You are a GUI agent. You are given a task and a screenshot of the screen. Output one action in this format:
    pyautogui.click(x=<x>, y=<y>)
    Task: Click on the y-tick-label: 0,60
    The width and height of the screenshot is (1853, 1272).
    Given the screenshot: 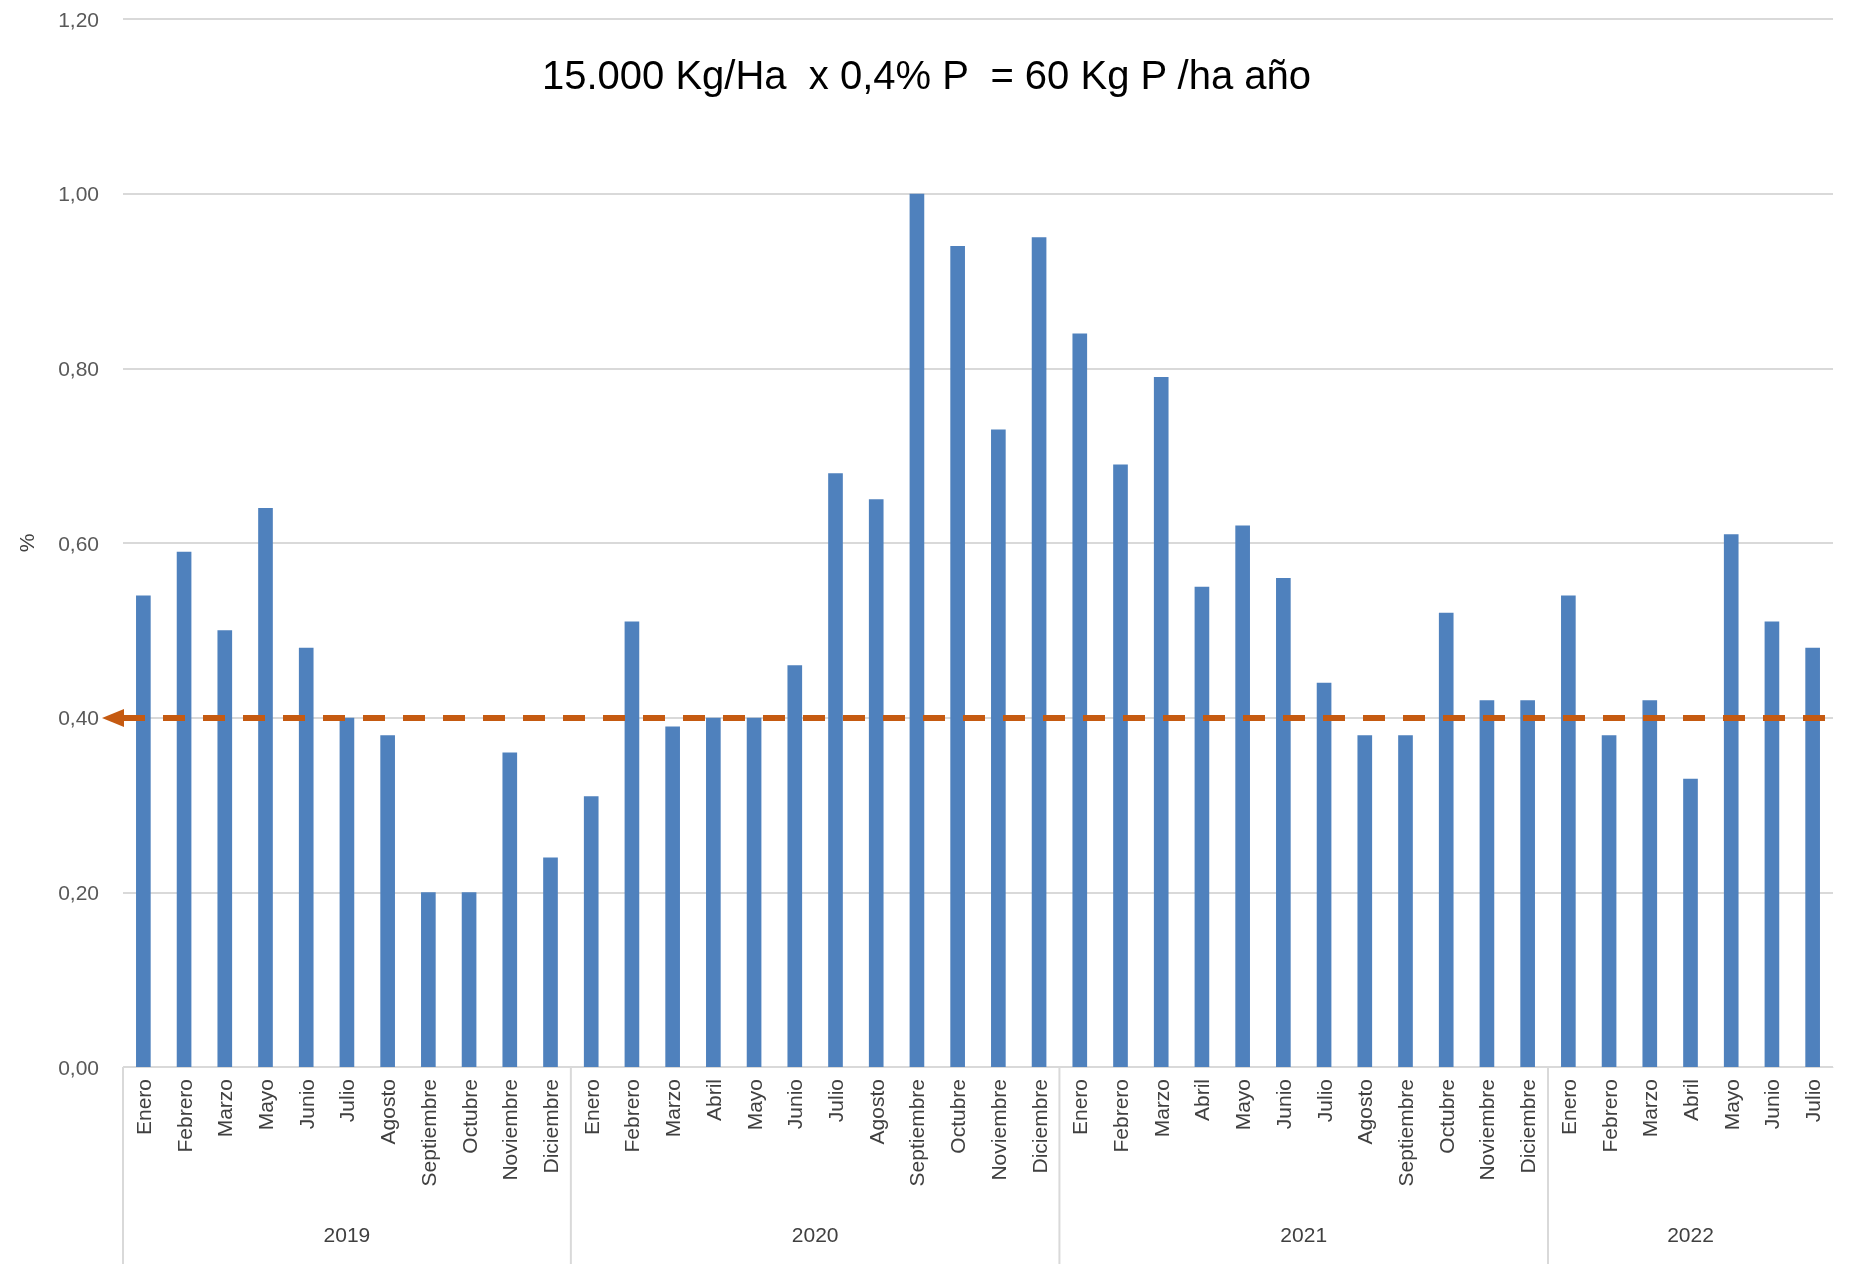 What is the action you would take?
    pyautogui.click(x=78, y=543)
    